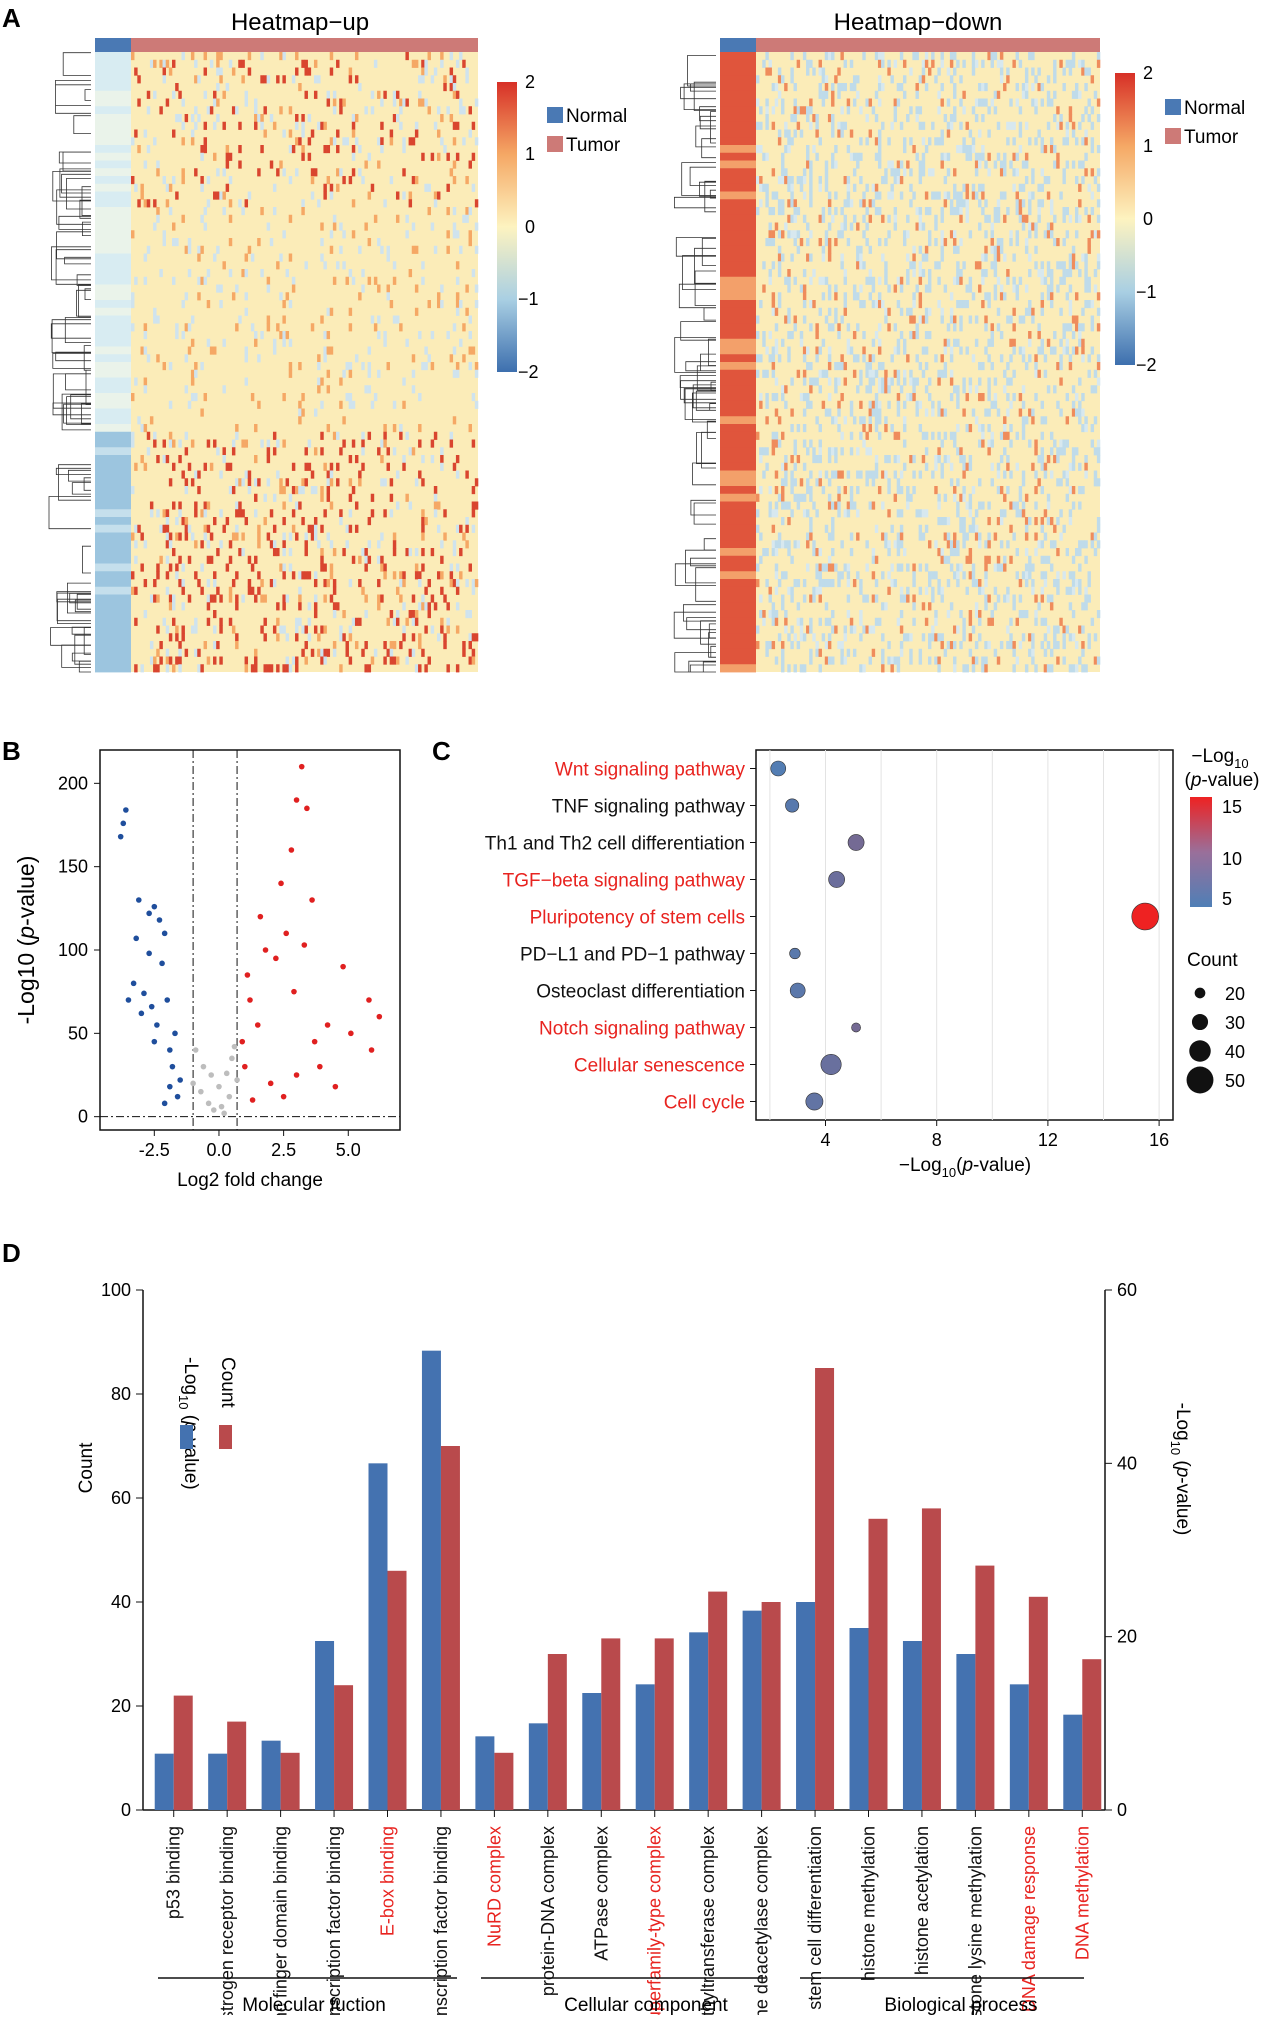 This screenshot has height=2020, width=1271. Describe the element at coordinates (116, 1290) in the screenshot. I see `bar-left-tick-label: 100` at that location.